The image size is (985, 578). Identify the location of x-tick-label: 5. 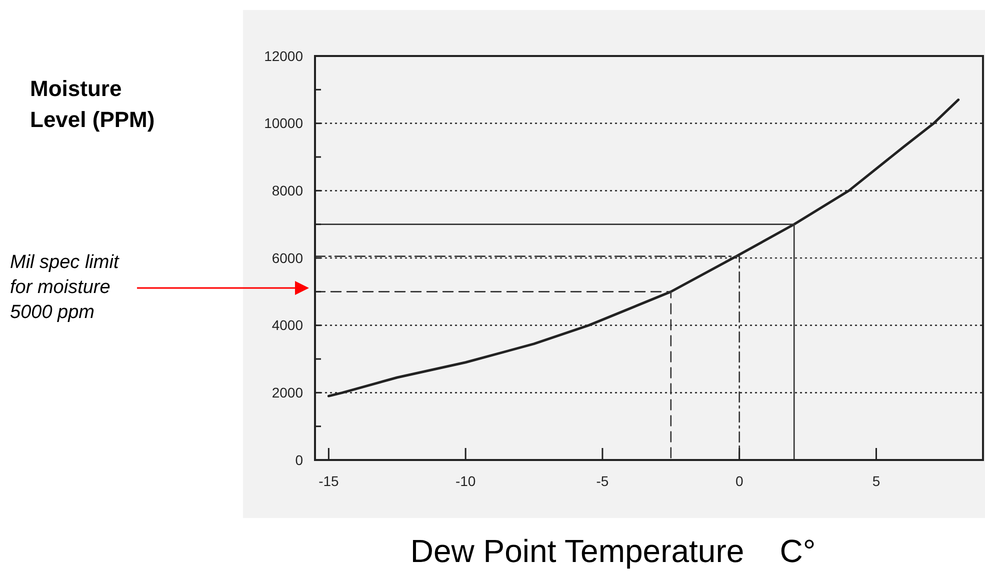
(876, 481).